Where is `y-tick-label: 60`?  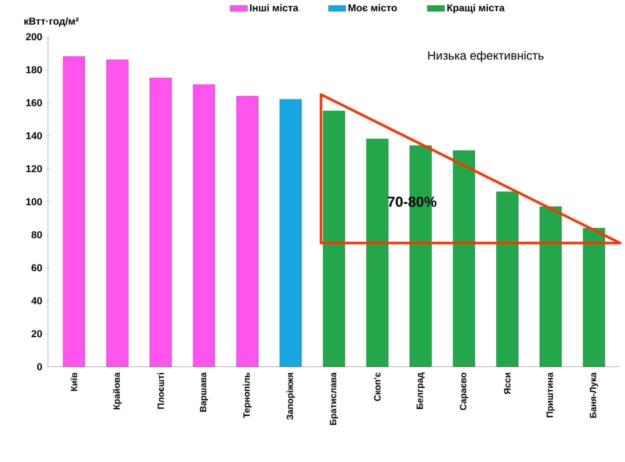 y-tick-label: 60 is located at coordinates (37, 268).